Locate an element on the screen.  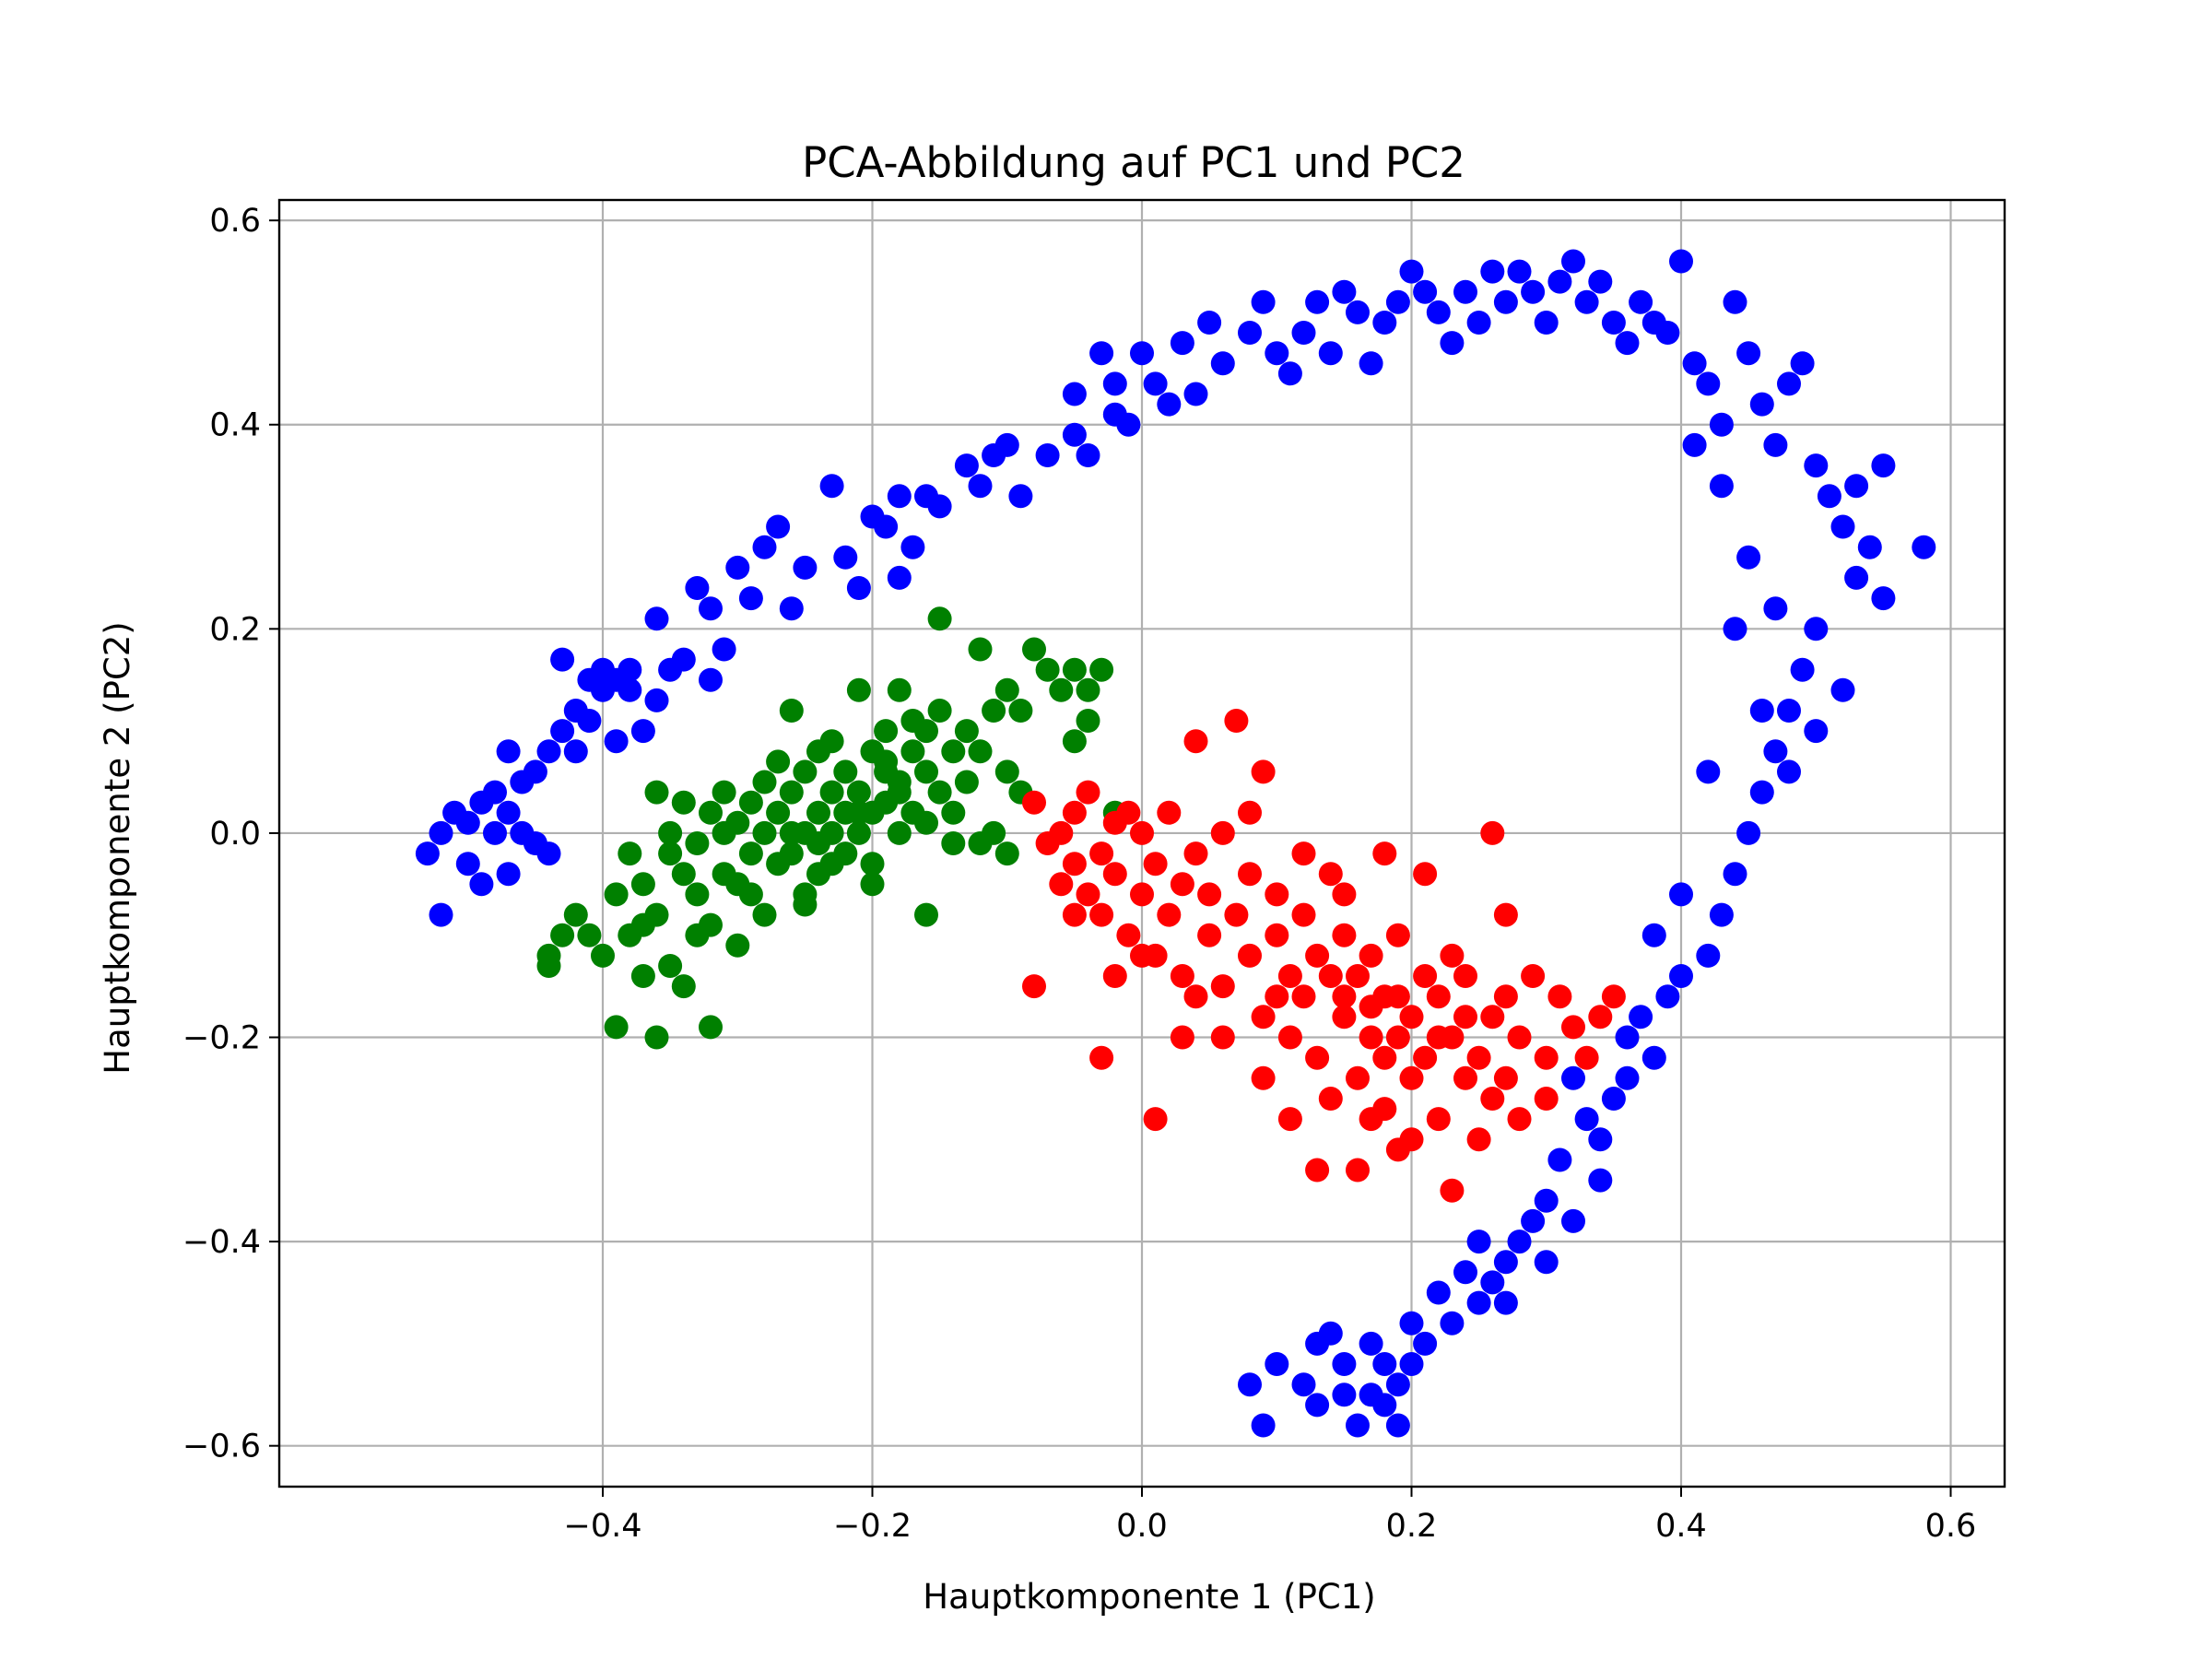
y-tick-label: 0.2 is located at coordinates (235, 629).